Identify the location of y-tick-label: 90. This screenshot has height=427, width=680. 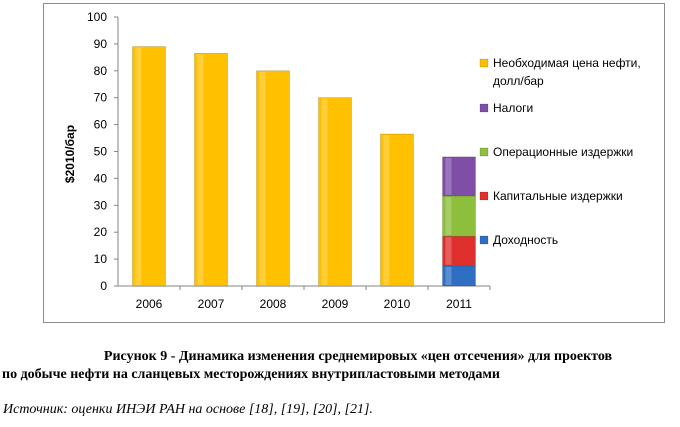
(101, 44).